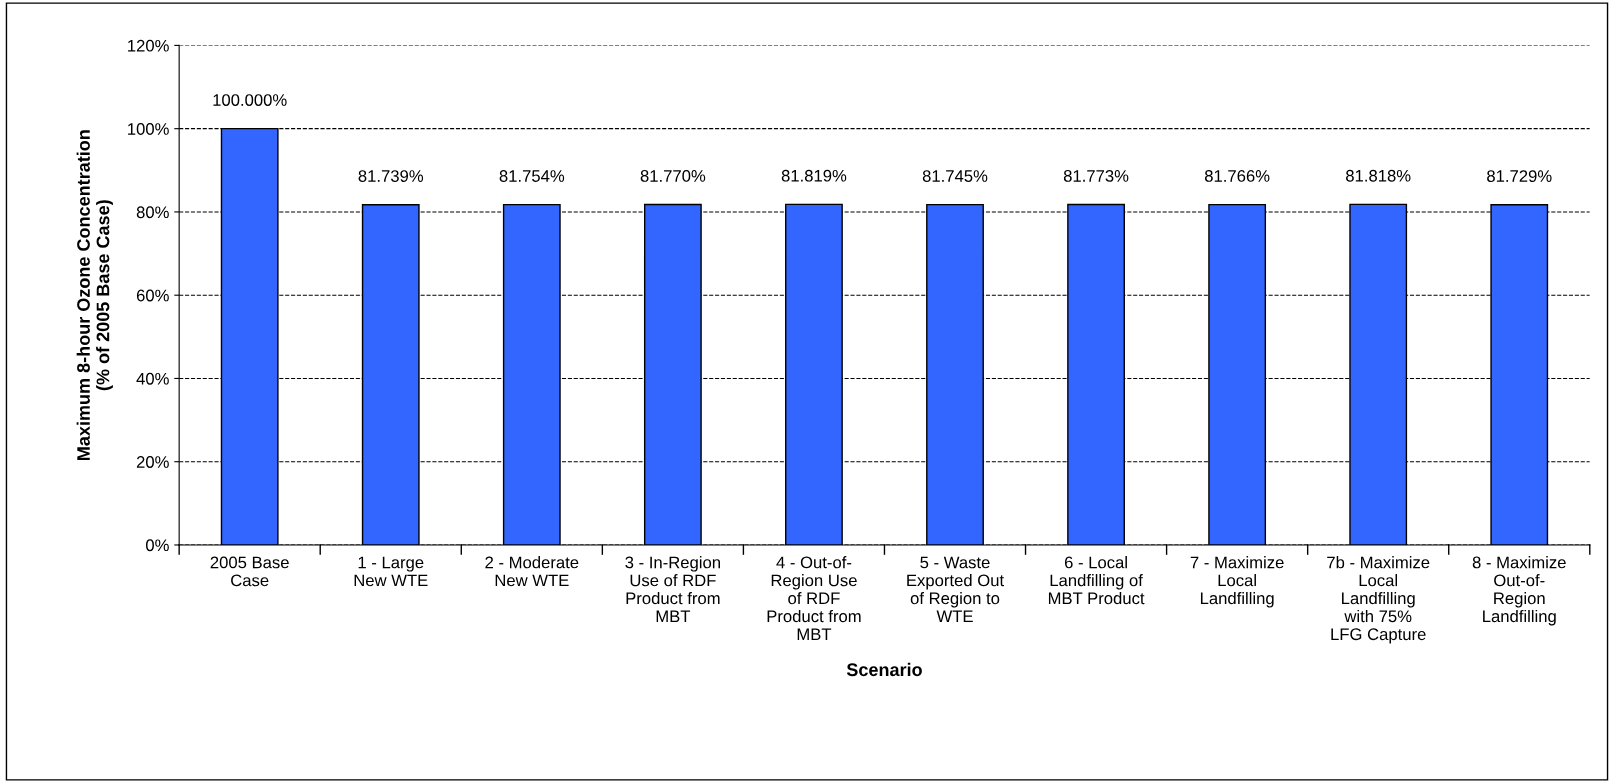 The height and width of the screenshot is (783, 1614). Describe the element at coordinates (157, 545) in the screenshot. I see `y-tick-label: 0%` at that location.